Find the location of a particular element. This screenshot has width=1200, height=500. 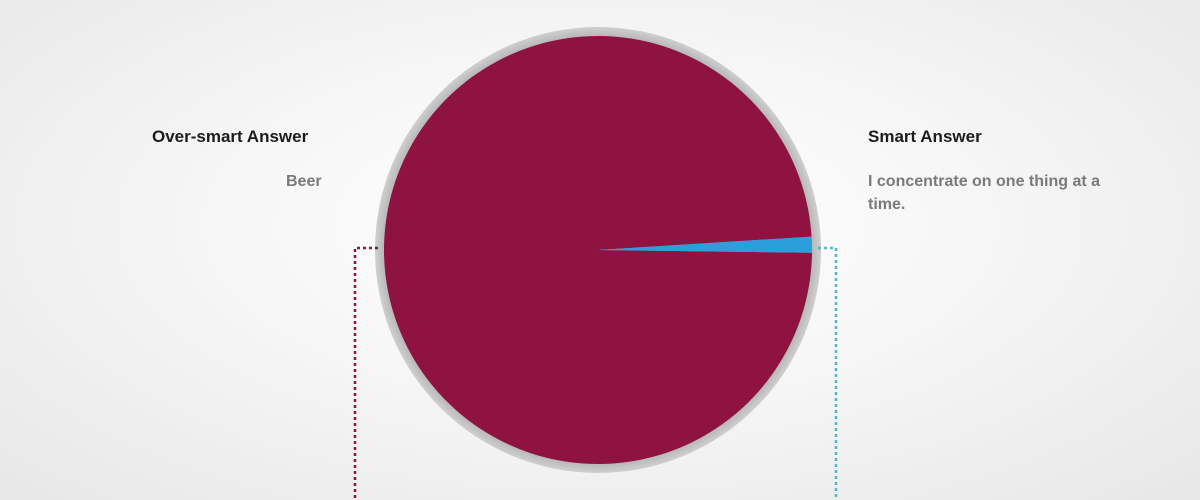

smart-answer-heading: Smart Answer is located at coordinates (925, 136).